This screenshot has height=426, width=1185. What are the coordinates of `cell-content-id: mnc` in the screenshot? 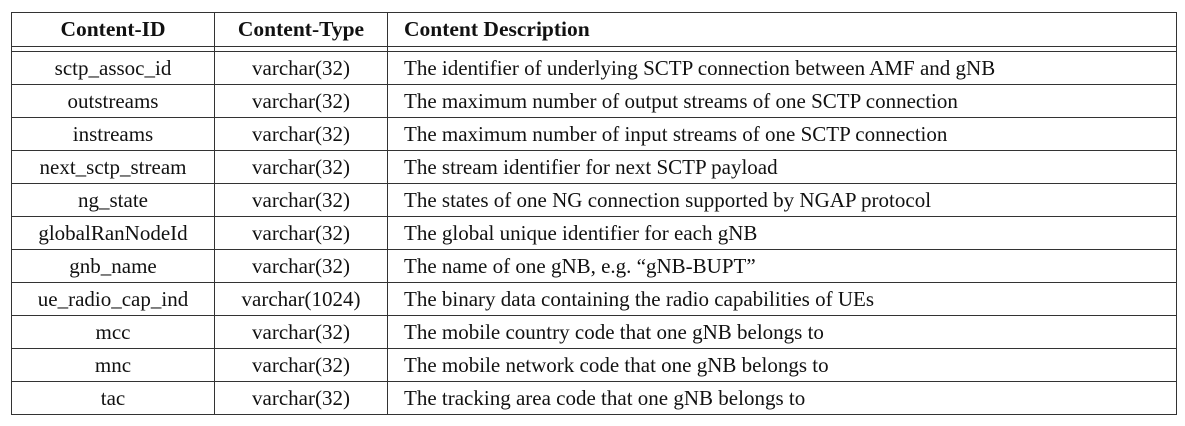 It's located at (113, 365).